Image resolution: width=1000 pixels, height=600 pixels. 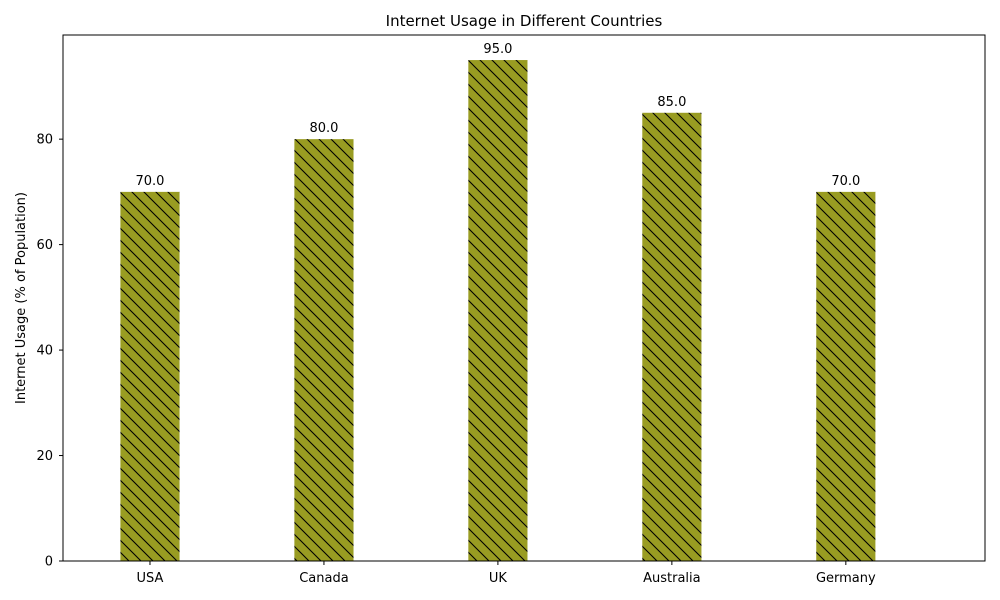 I want to click on bar-canada, so click(x=324, y=350).